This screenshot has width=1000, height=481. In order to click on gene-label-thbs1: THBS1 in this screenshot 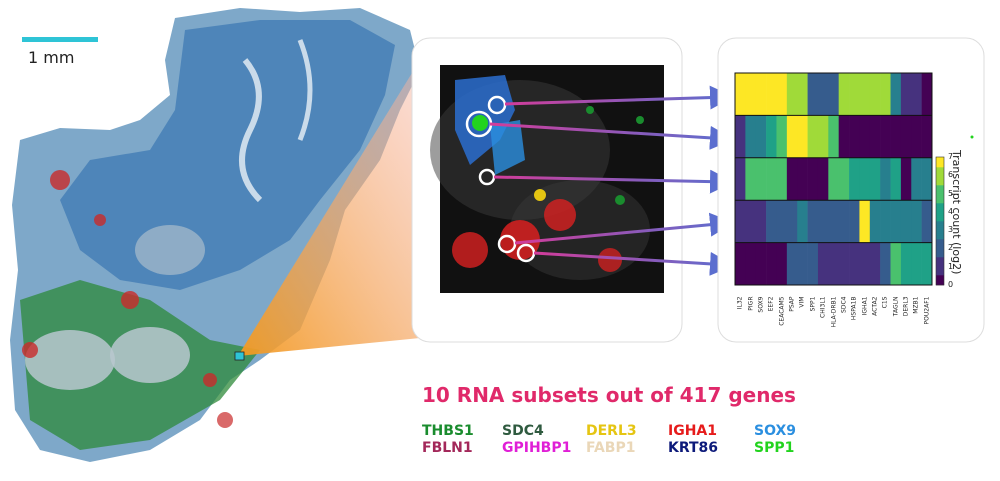, I will do `click(448, 431)`.